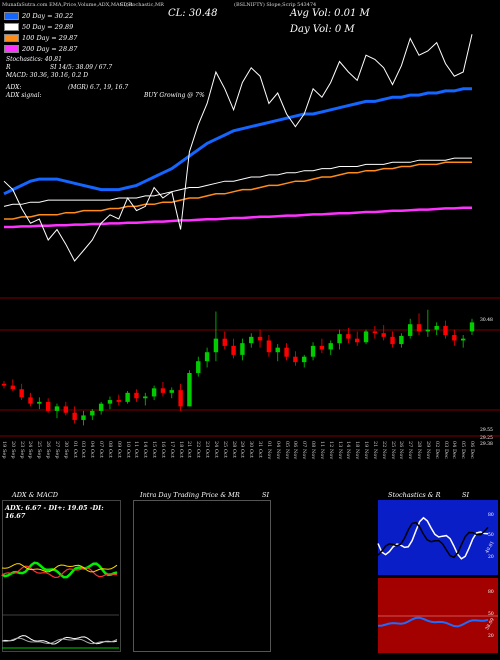 This screenshot has height=660, width=500. What do you see at coordinates (445, 450) in the screenshot?
I see `date-tick: 03 Dec` at bounding box center [445, 450].